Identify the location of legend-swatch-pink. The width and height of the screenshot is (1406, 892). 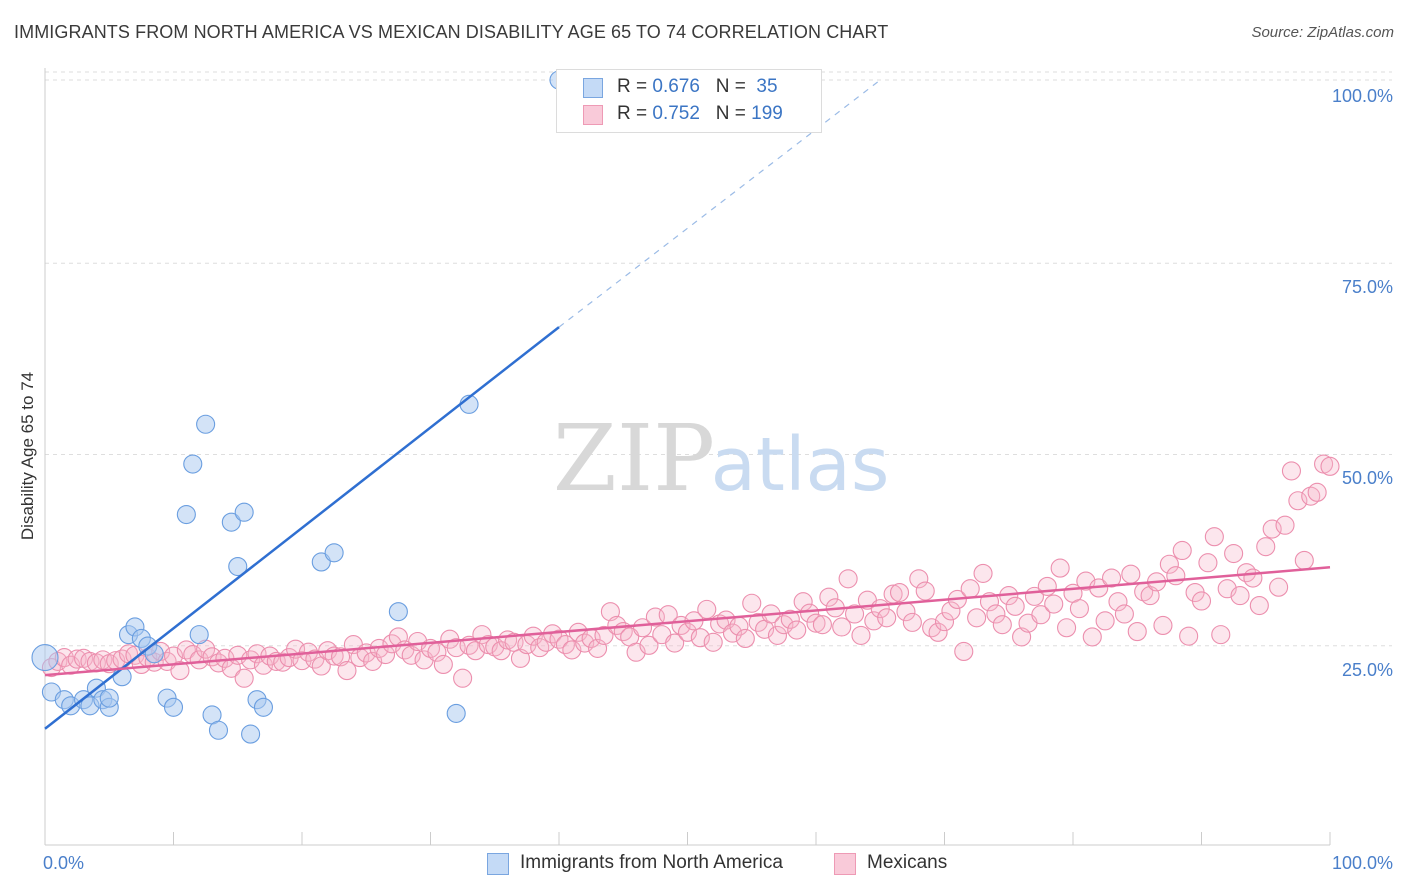
(845, 864).